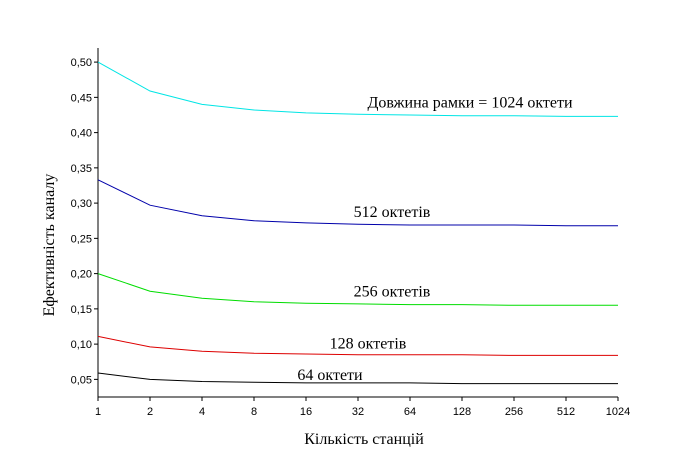  Describe the element at coordinates (330, 375) in the screenshot. I see `series-label: 64 октети` at that location.